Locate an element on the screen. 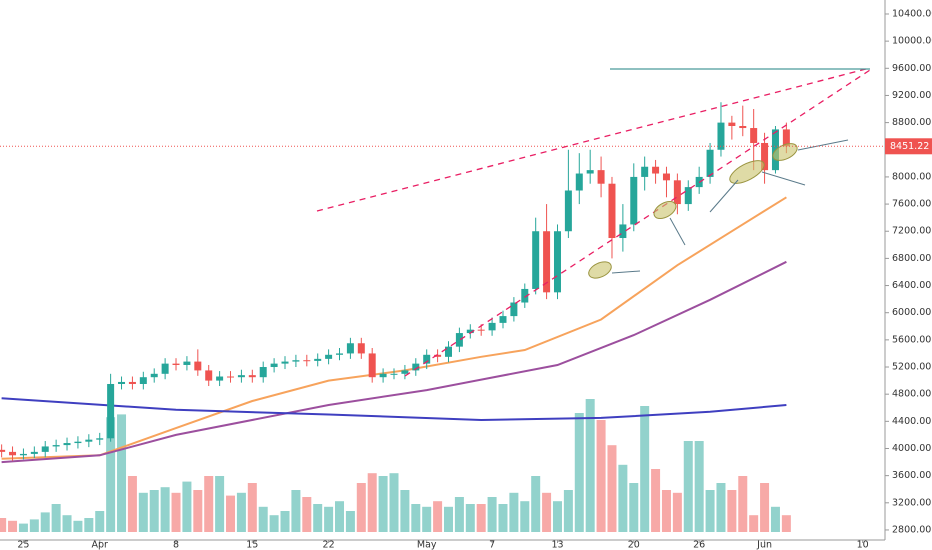 The height and width of the screenshot is (550, 932). x-tick-label: 8 is located at coordinates (176, 545).